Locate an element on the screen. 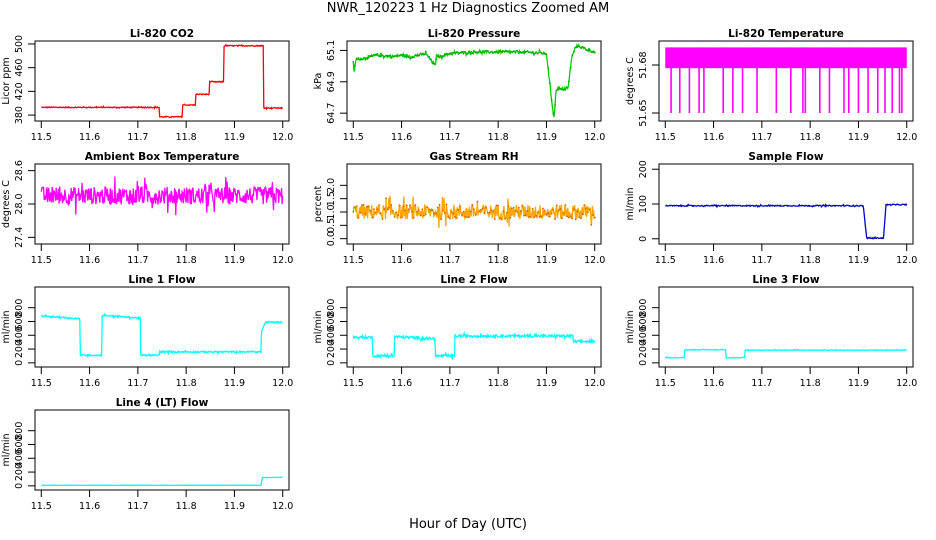  y-tick-label: 0.5 is located at coordinates (331, 225).